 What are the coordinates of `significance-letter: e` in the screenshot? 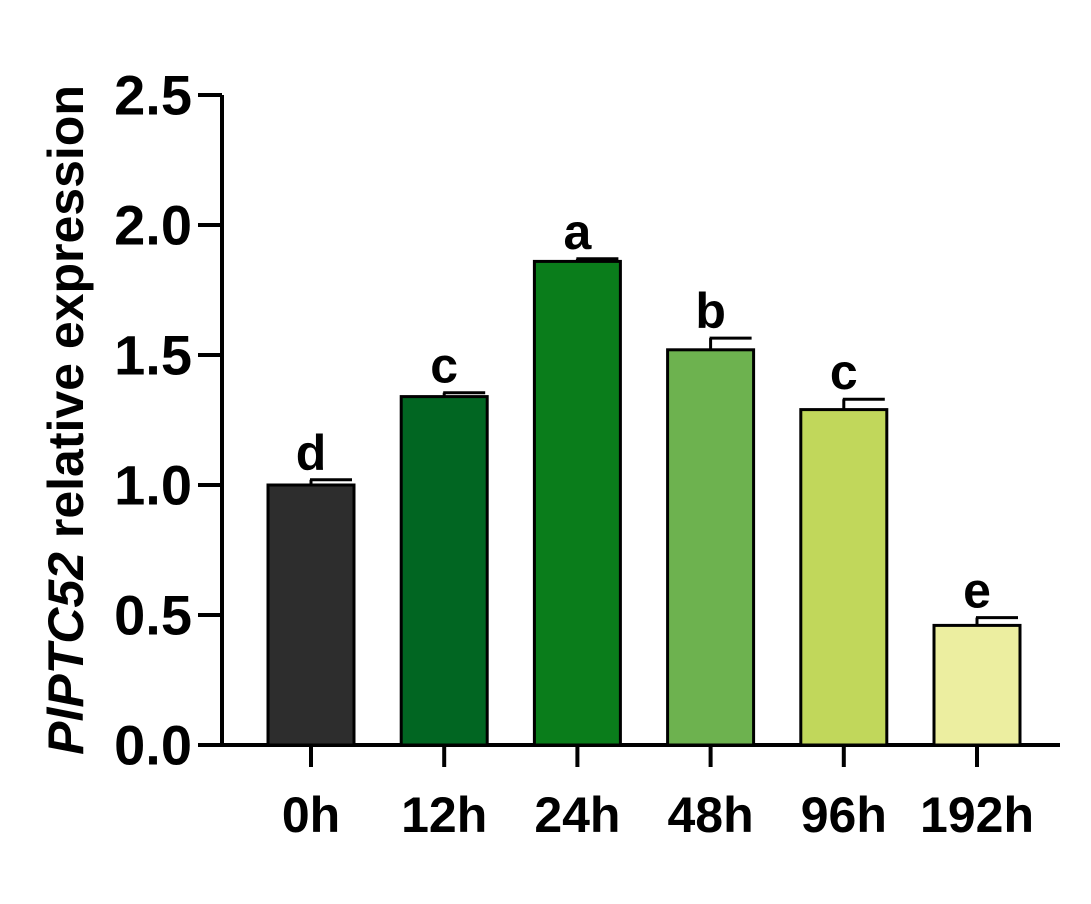 It's located at (977, 591).